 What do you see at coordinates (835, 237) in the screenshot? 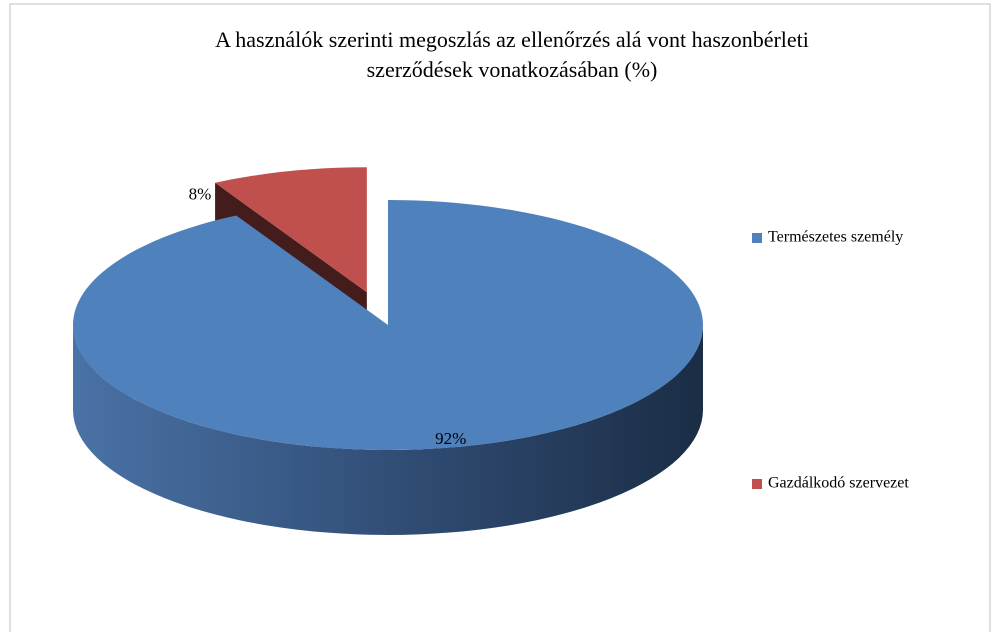
I see `legend-label: Természetes személy` at bounding box center [835, 237].